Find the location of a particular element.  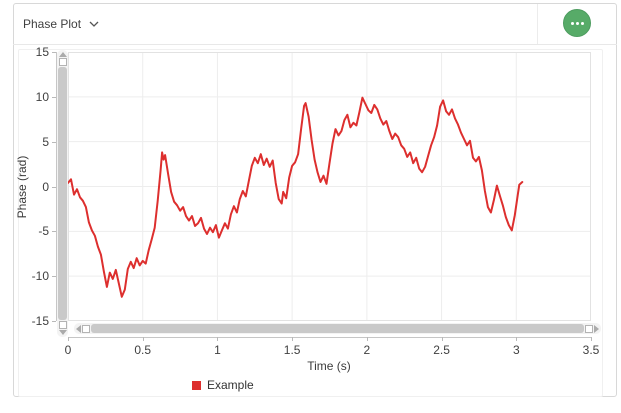

legend-item: Example is located at coordinates (223, 385).